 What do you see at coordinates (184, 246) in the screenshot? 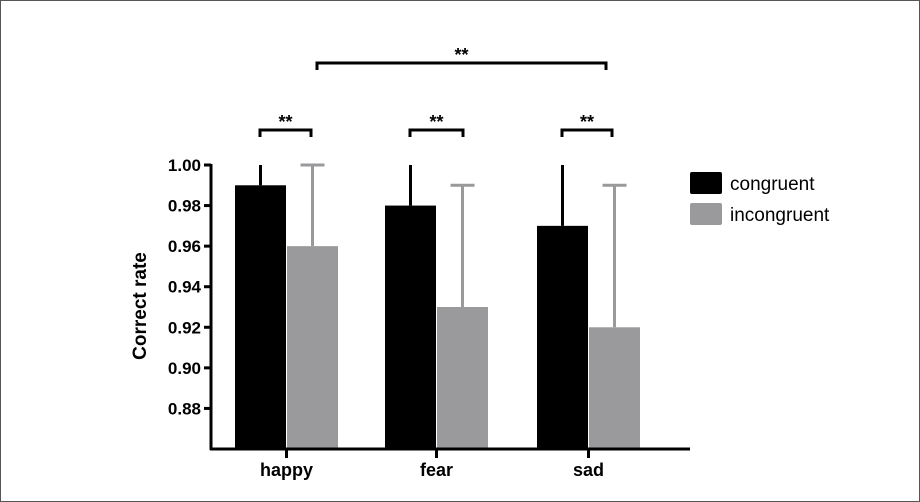
I see `y-tick-label: 0.96` at bounding box center [184, 246].